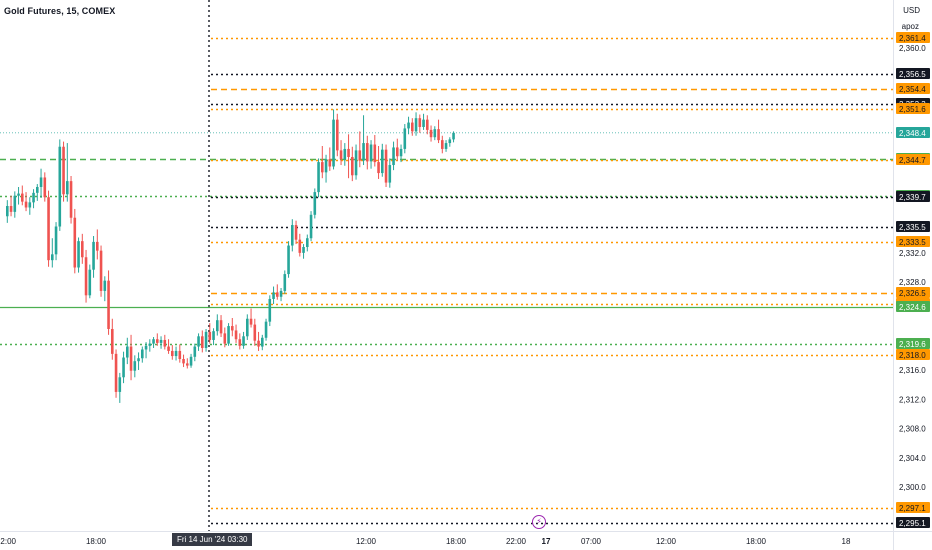  Describe the element at coordinates (910, 26) in the screenshot. I see `pane-name-label: apoz` at that location.